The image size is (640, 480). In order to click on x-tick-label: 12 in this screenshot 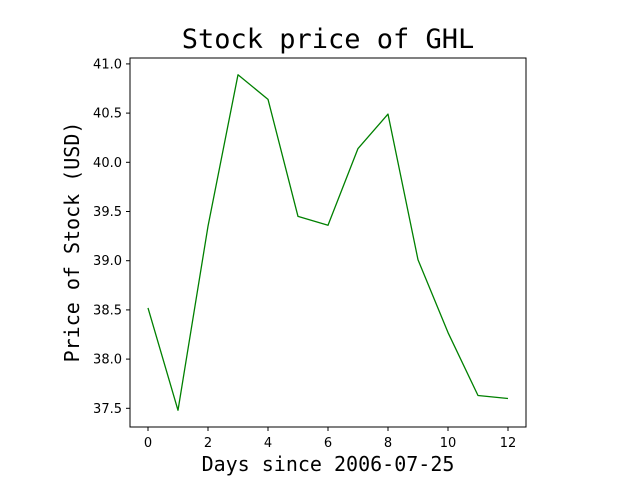, I will do `click(508, 443)`.